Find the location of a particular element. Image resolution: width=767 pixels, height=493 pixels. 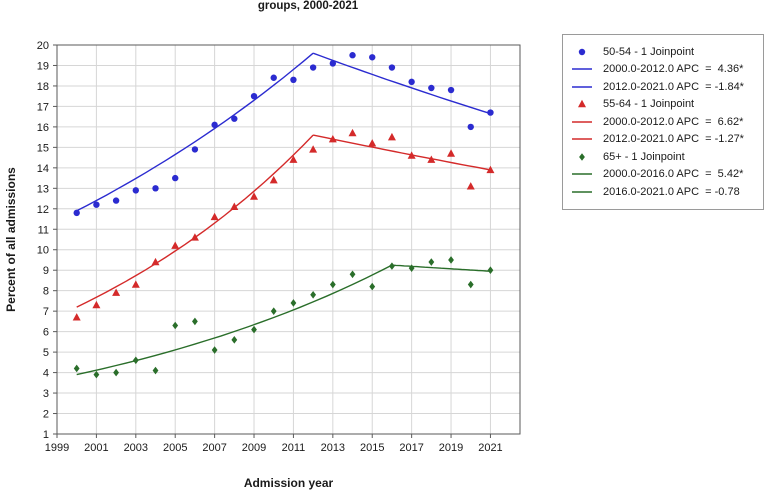

y-tick-label: 8 is located at coordinates (46, 292).